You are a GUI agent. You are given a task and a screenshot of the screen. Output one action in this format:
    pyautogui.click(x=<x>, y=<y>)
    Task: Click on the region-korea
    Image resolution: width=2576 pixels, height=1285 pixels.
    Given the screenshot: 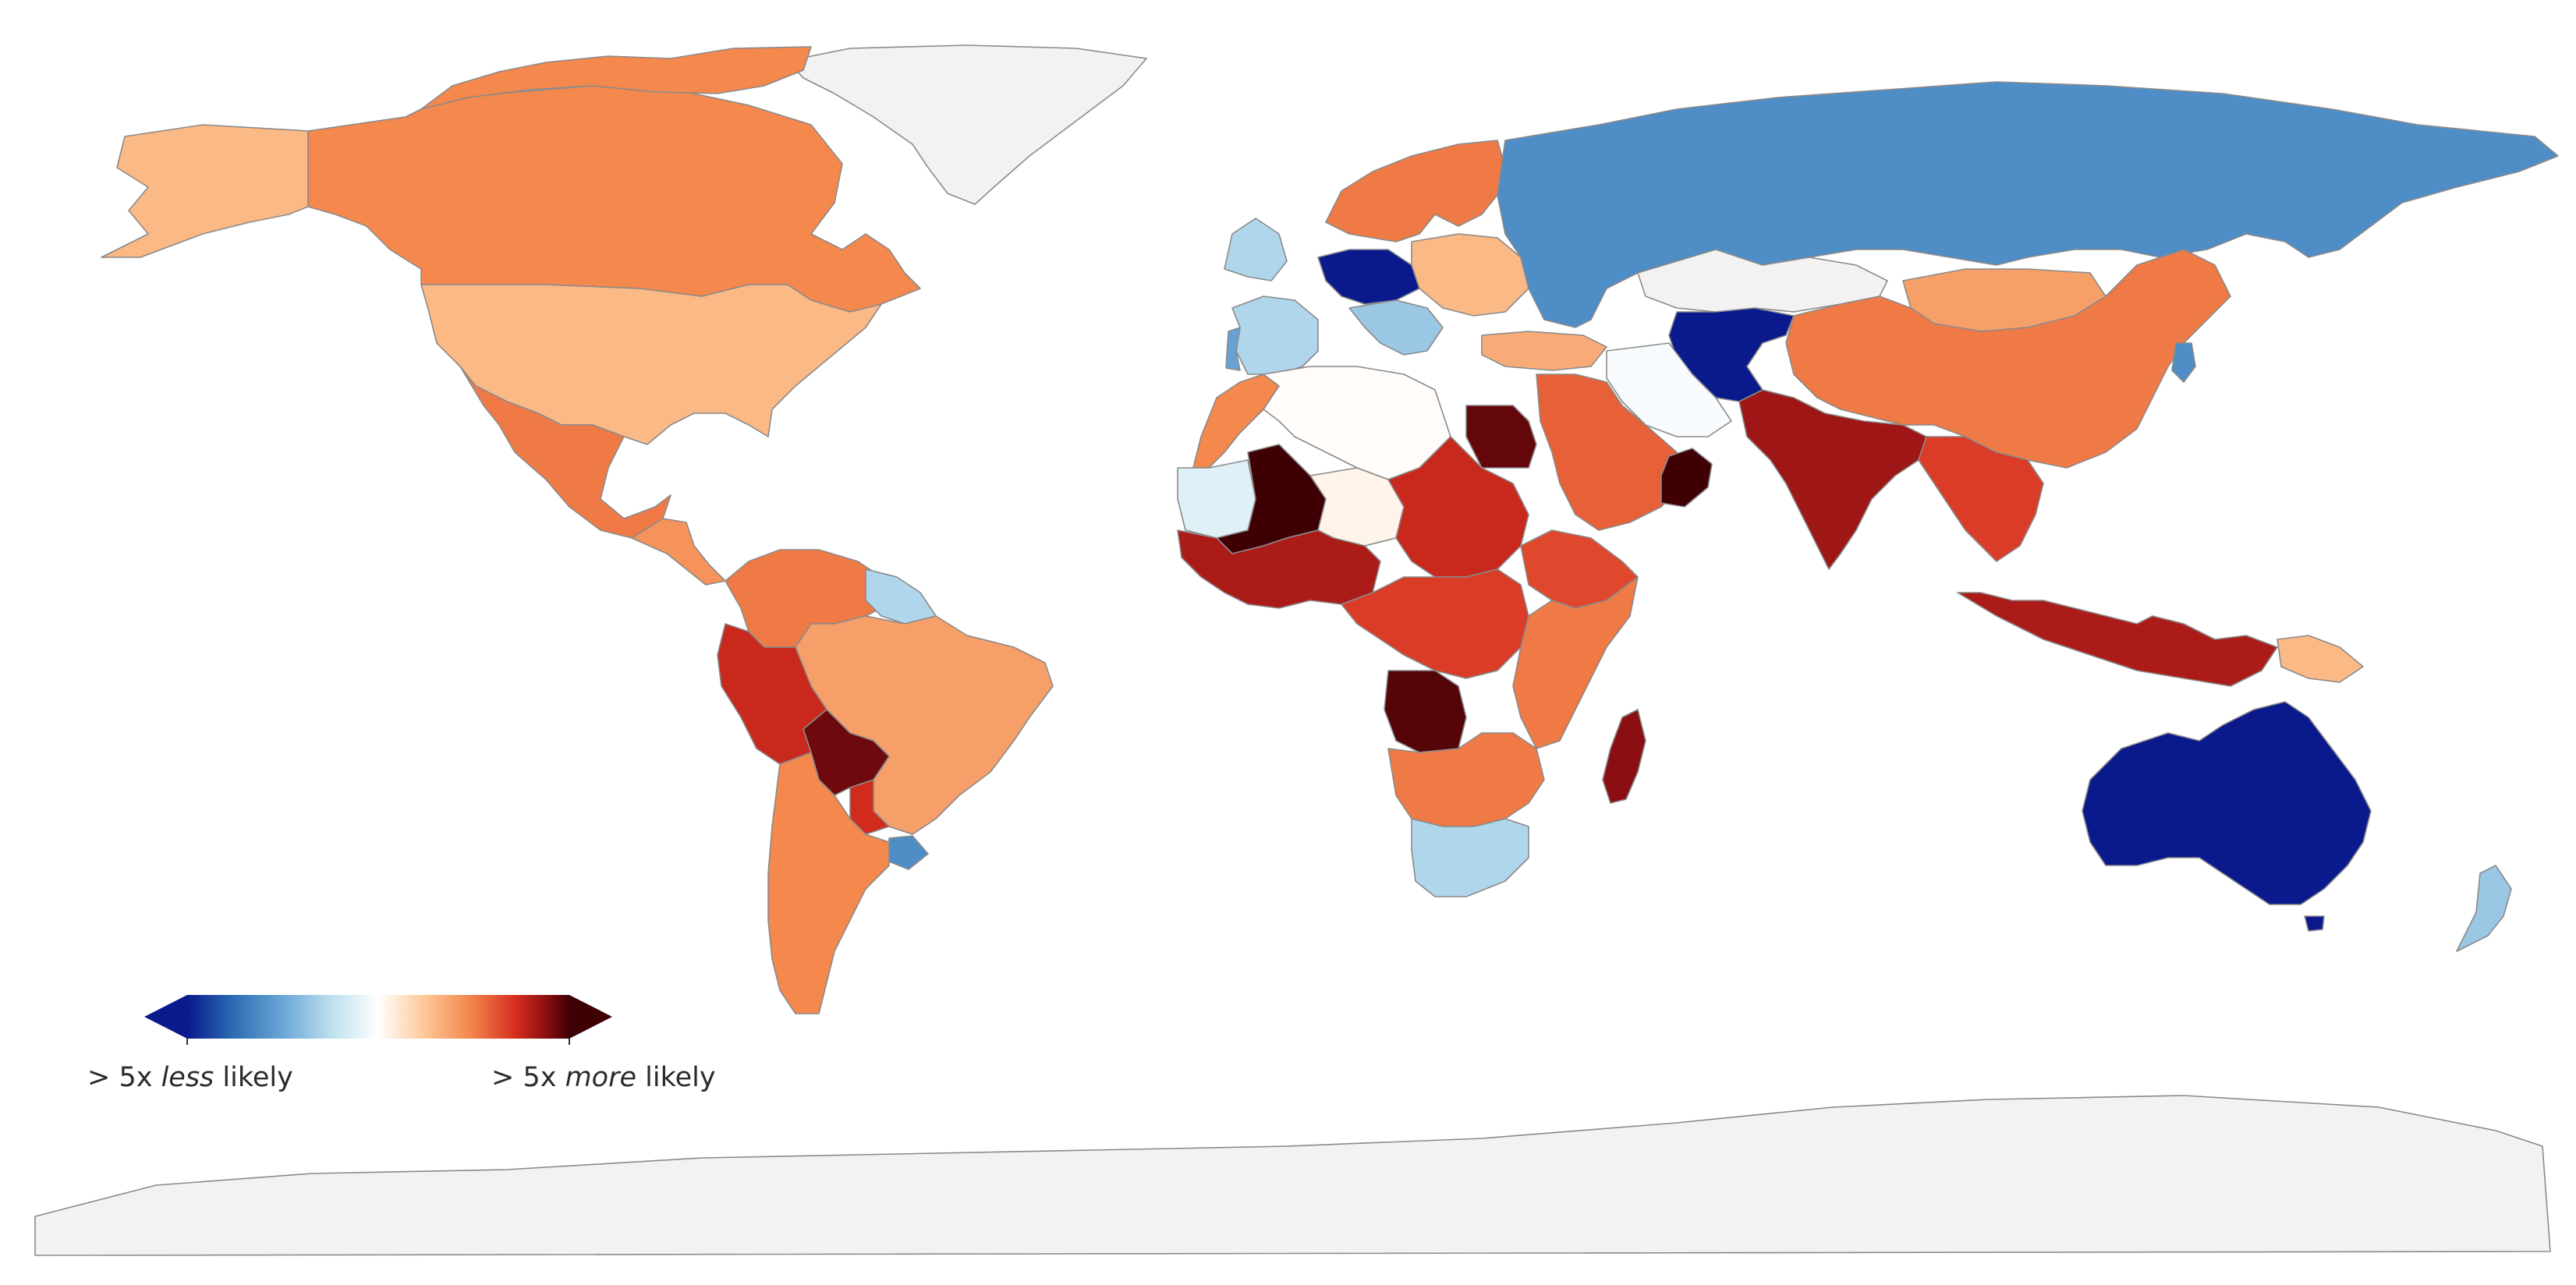 What is the action you would take?
    pyautogui.click(x=2183, y=362)
    